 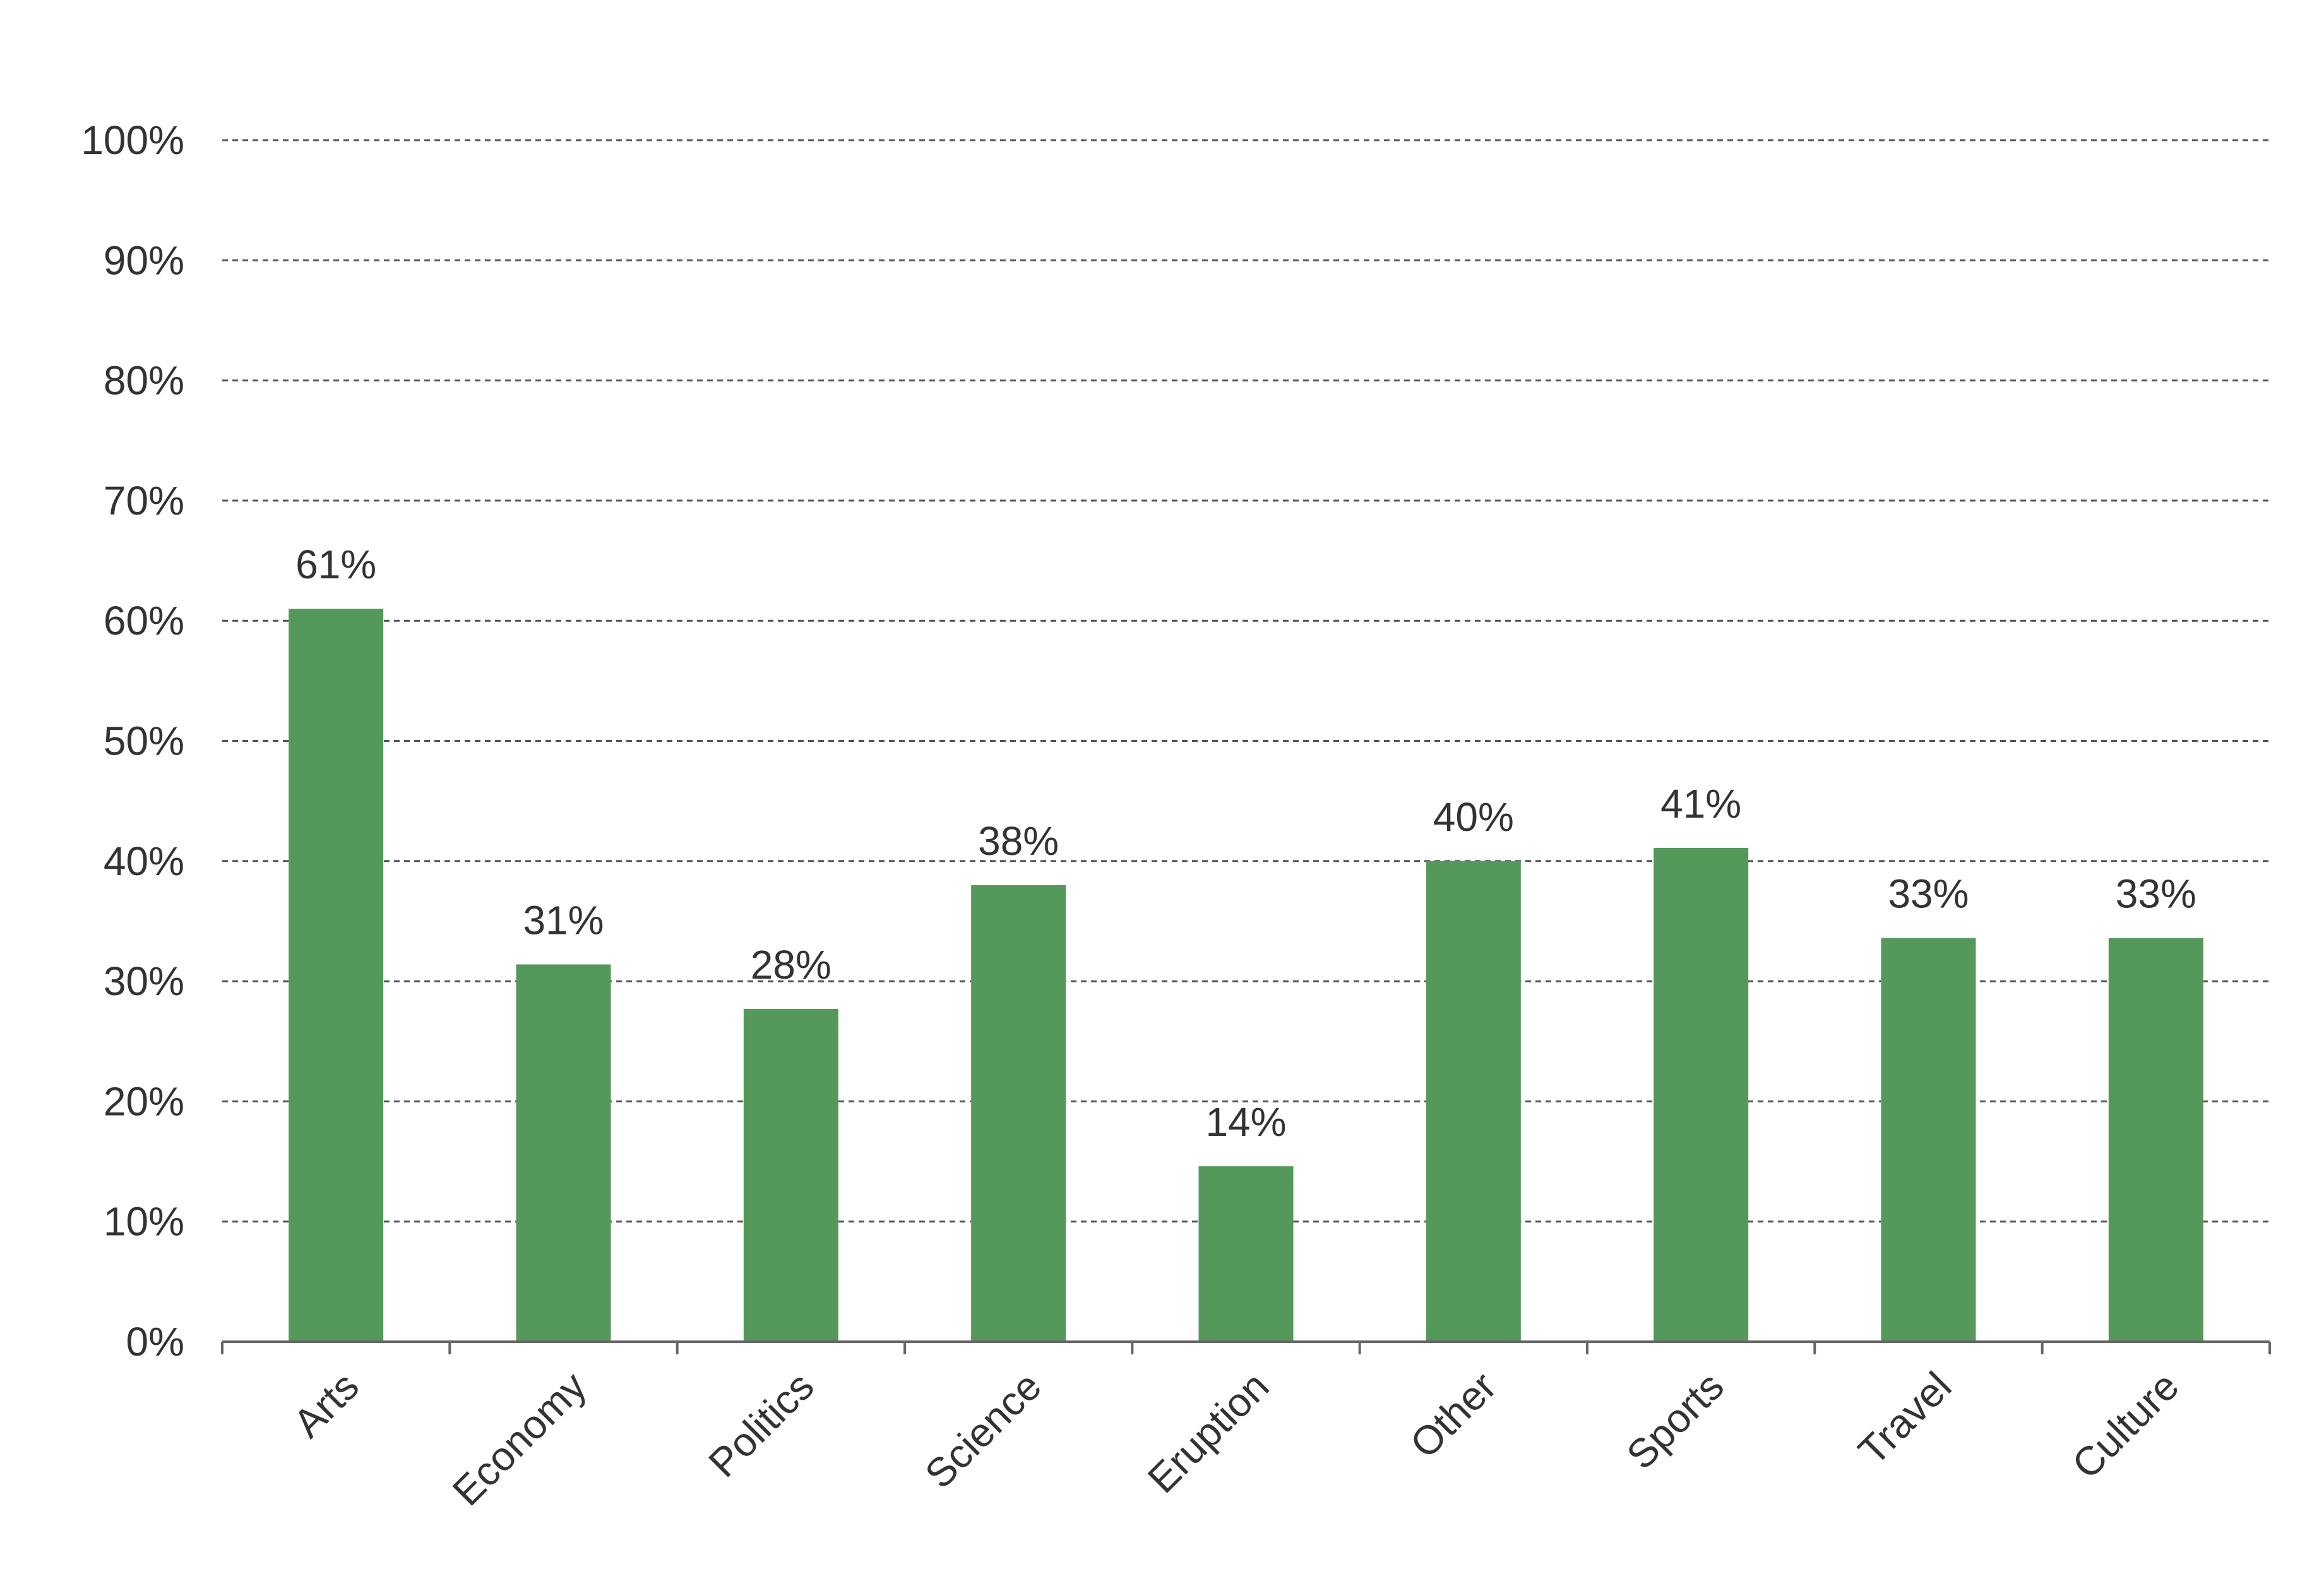 What do you see at coordinates (144, 380) in the screenshot?
I see `y-tick-label: 80%` at bounding box center [144, 380].